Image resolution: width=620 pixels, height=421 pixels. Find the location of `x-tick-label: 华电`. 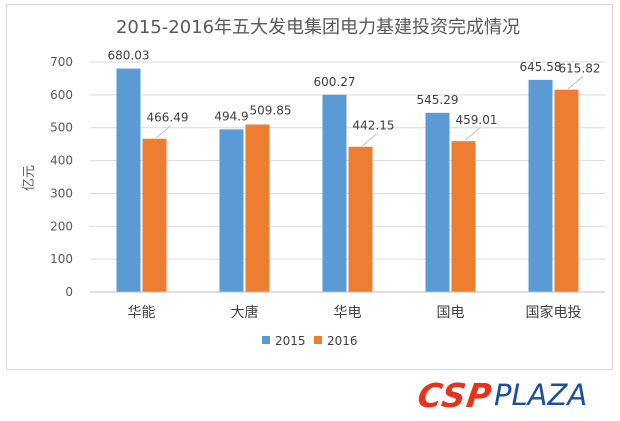

x-tick-label: 华电 is located at coordinates (348, 313).